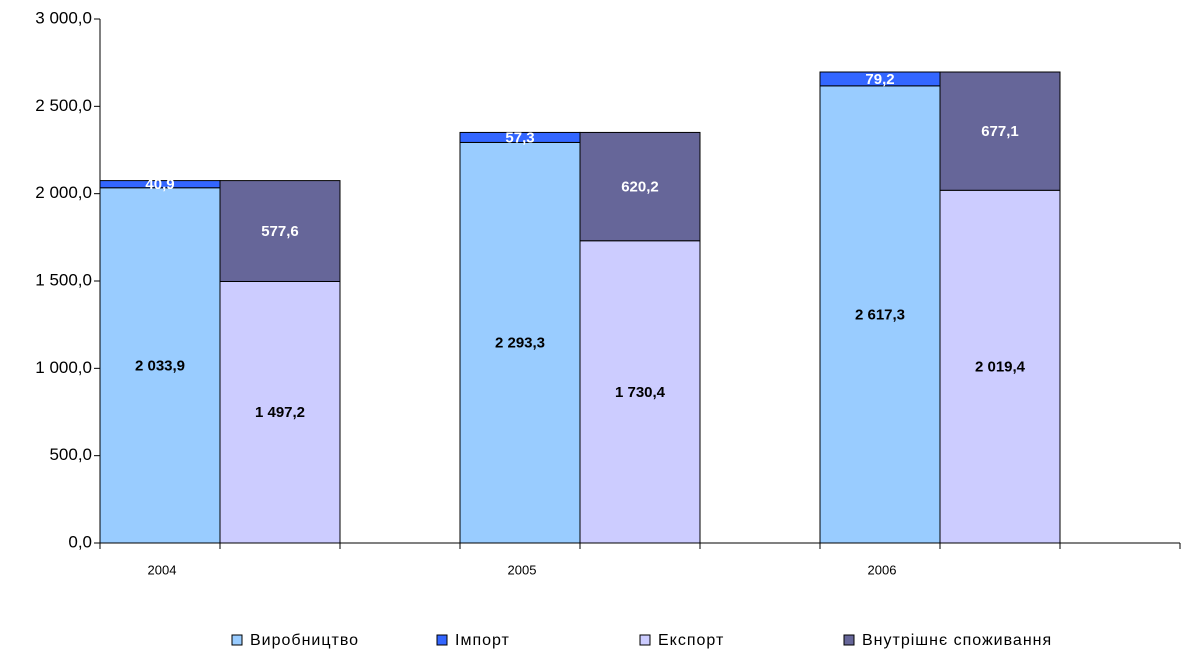 This screenshot has width=1184, height=655. I want to click on data-label: 620,2, so click(640, 187).